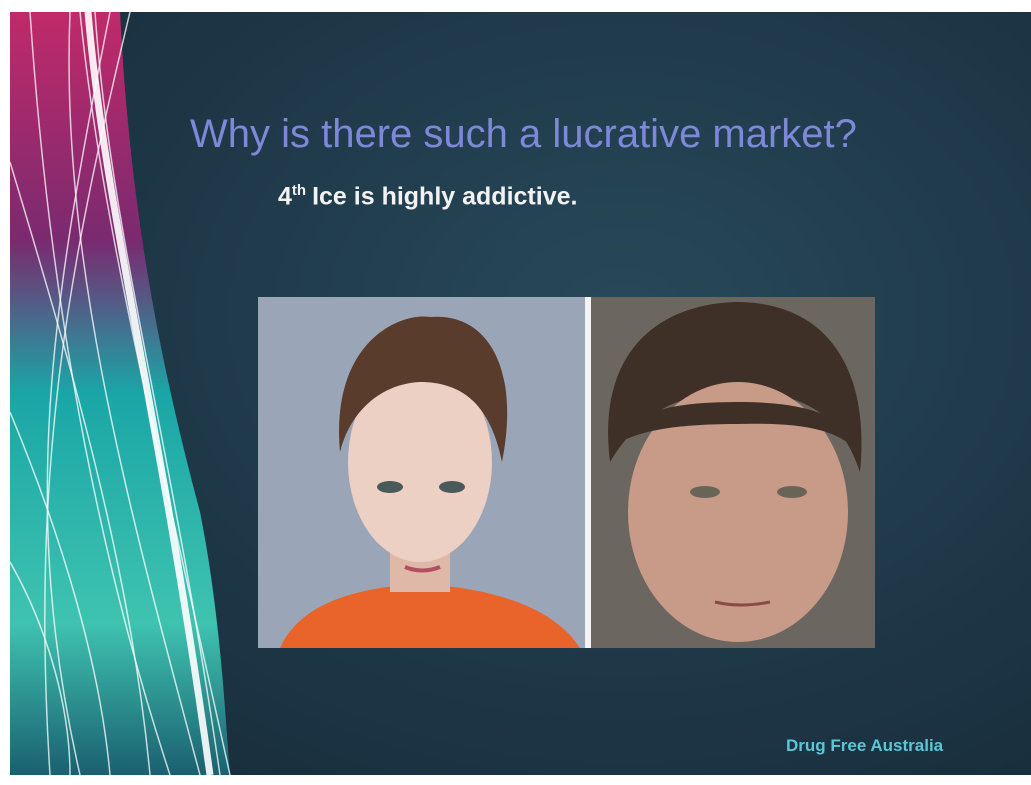  I want to click on photo-before, so click(421, 472).